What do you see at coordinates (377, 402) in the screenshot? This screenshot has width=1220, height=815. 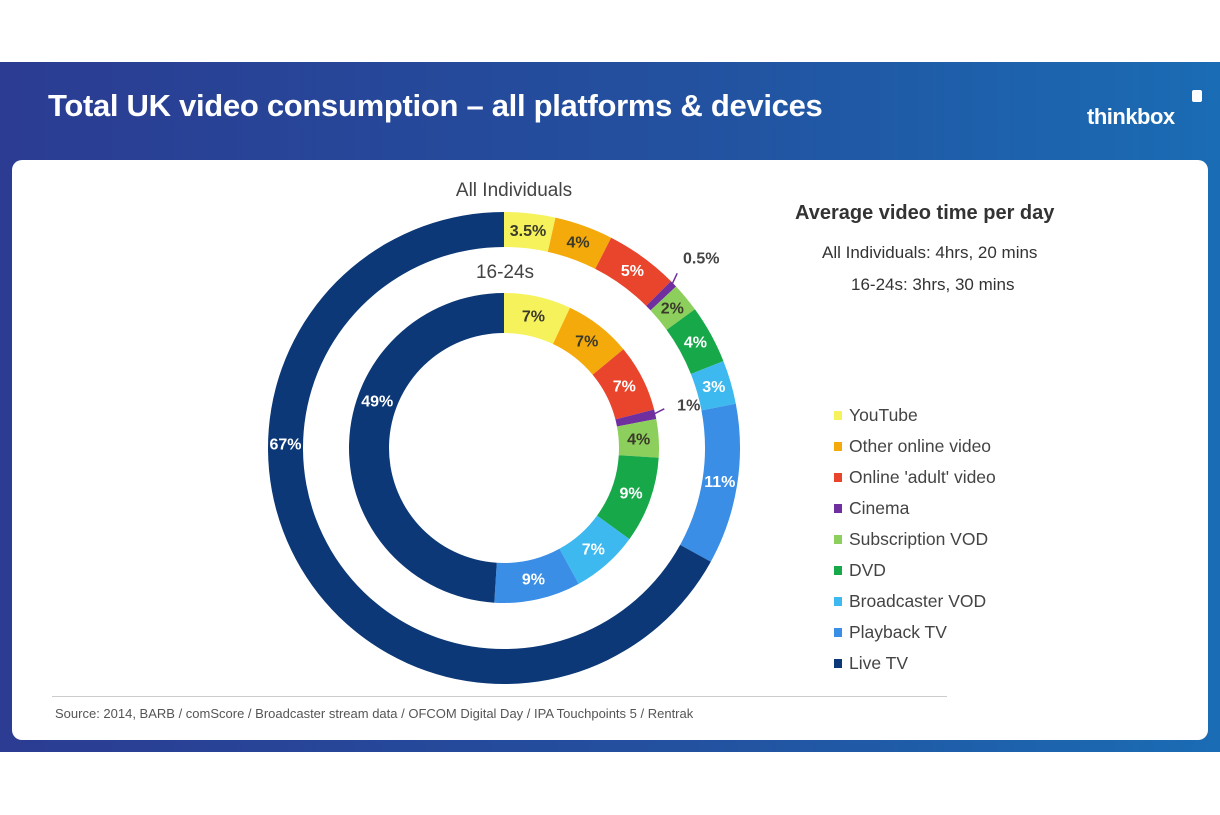 I see `data-label: 49%` at bounding box center [377, 402].